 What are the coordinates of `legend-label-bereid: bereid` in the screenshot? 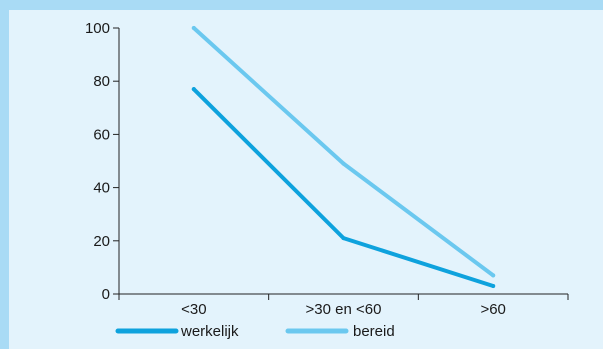 It's located at (374, 331).